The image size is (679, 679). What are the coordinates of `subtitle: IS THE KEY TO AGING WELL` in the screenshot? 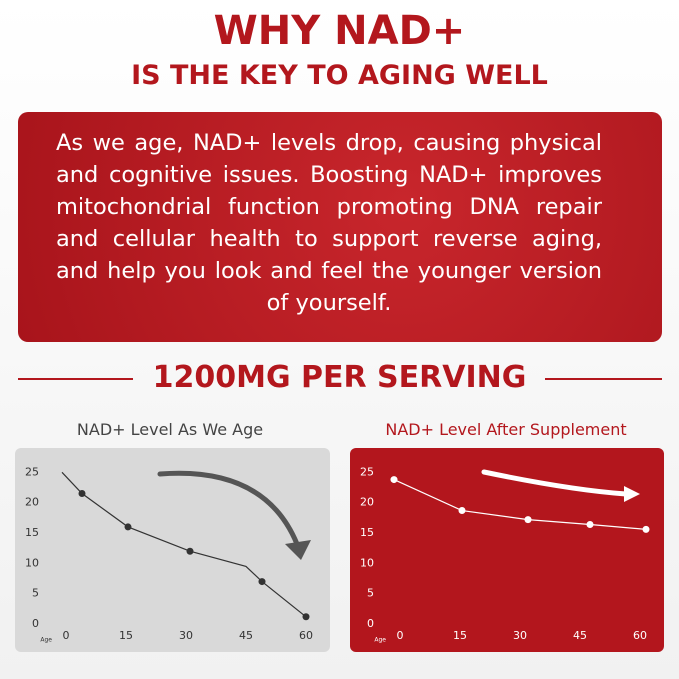 It's located at (339, 75).